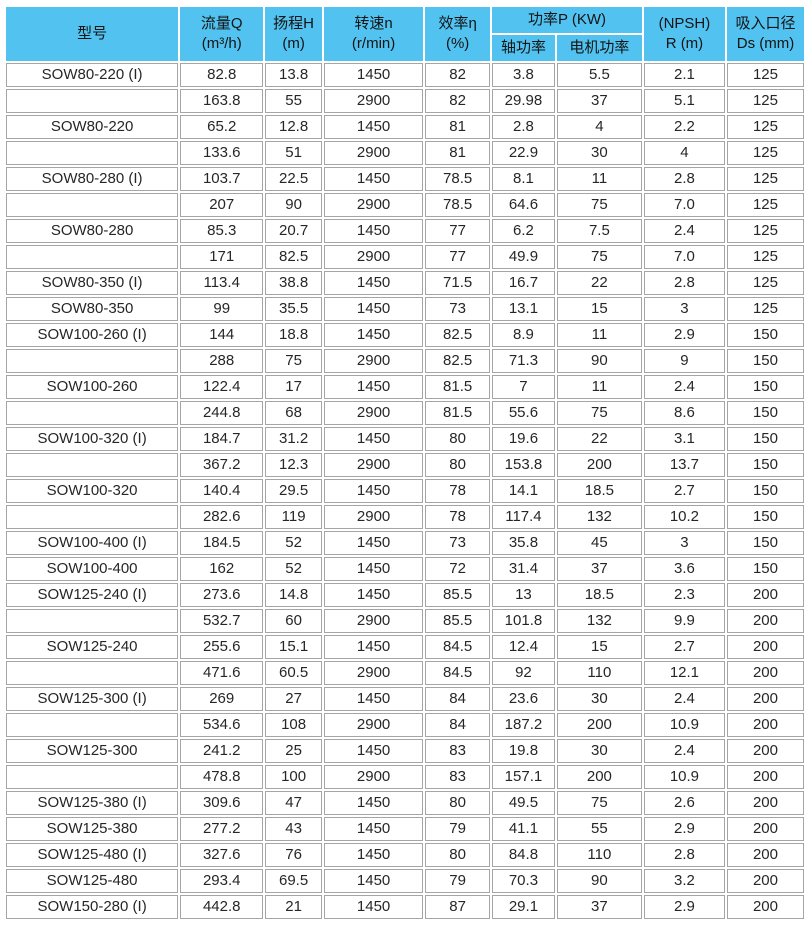 The image size is (810, 926). Describe the element at coordinates (222, 491) in the screenshot. I see `cell-value: 140.4` at that location.